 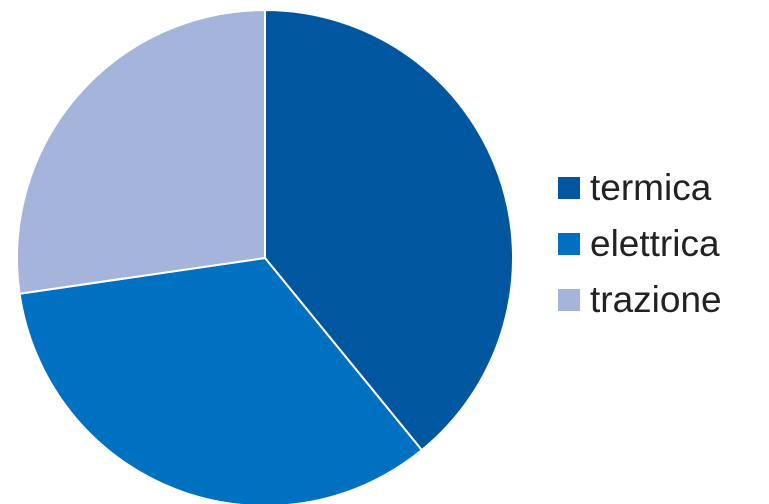 I want to click on legend-swatch-elettrica, so click(x=569, y=244).